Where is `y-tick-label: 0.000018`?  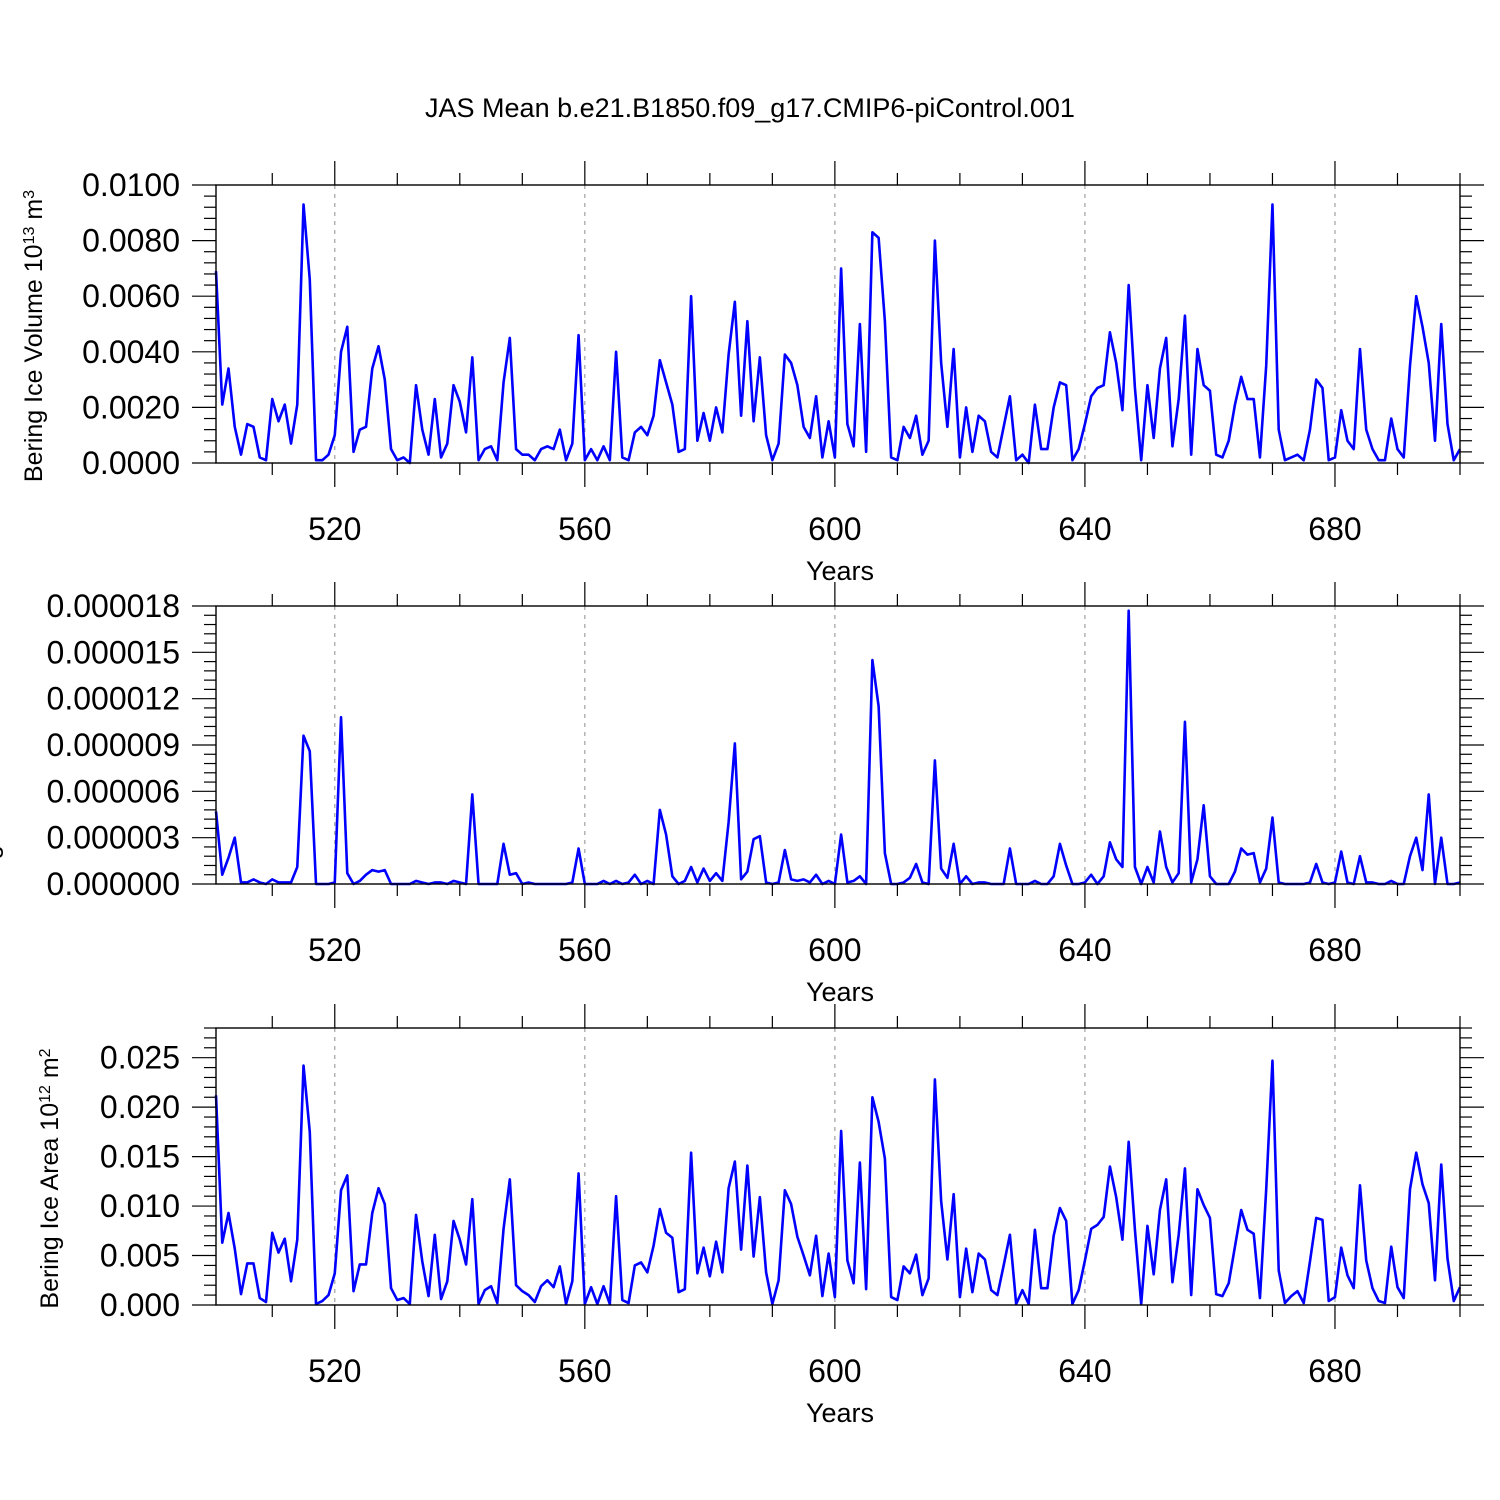 y-tick-label: 0.000018 is located at coordinates (113, 606).